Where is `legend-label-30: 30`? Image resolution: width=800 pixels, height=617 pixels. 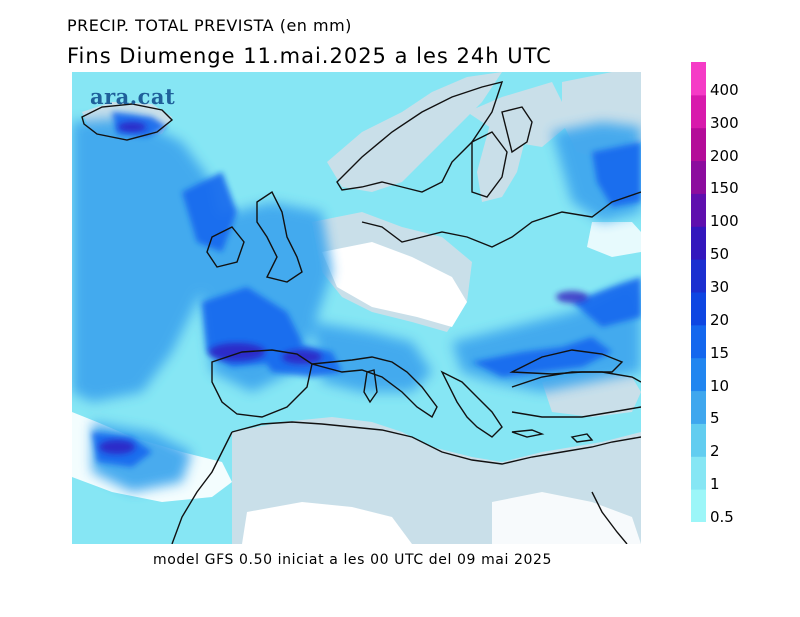 legend-label-30: 30 is located at coordinates (720, 287).